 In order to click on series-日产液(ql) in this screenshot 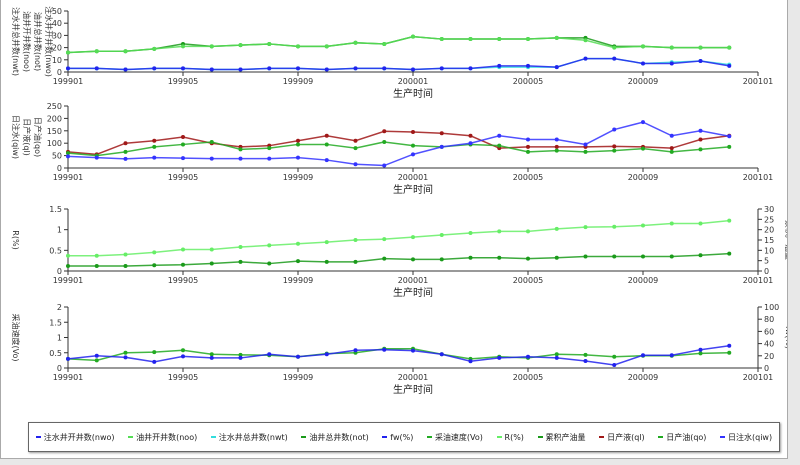, I will do `click(399, 143)`.